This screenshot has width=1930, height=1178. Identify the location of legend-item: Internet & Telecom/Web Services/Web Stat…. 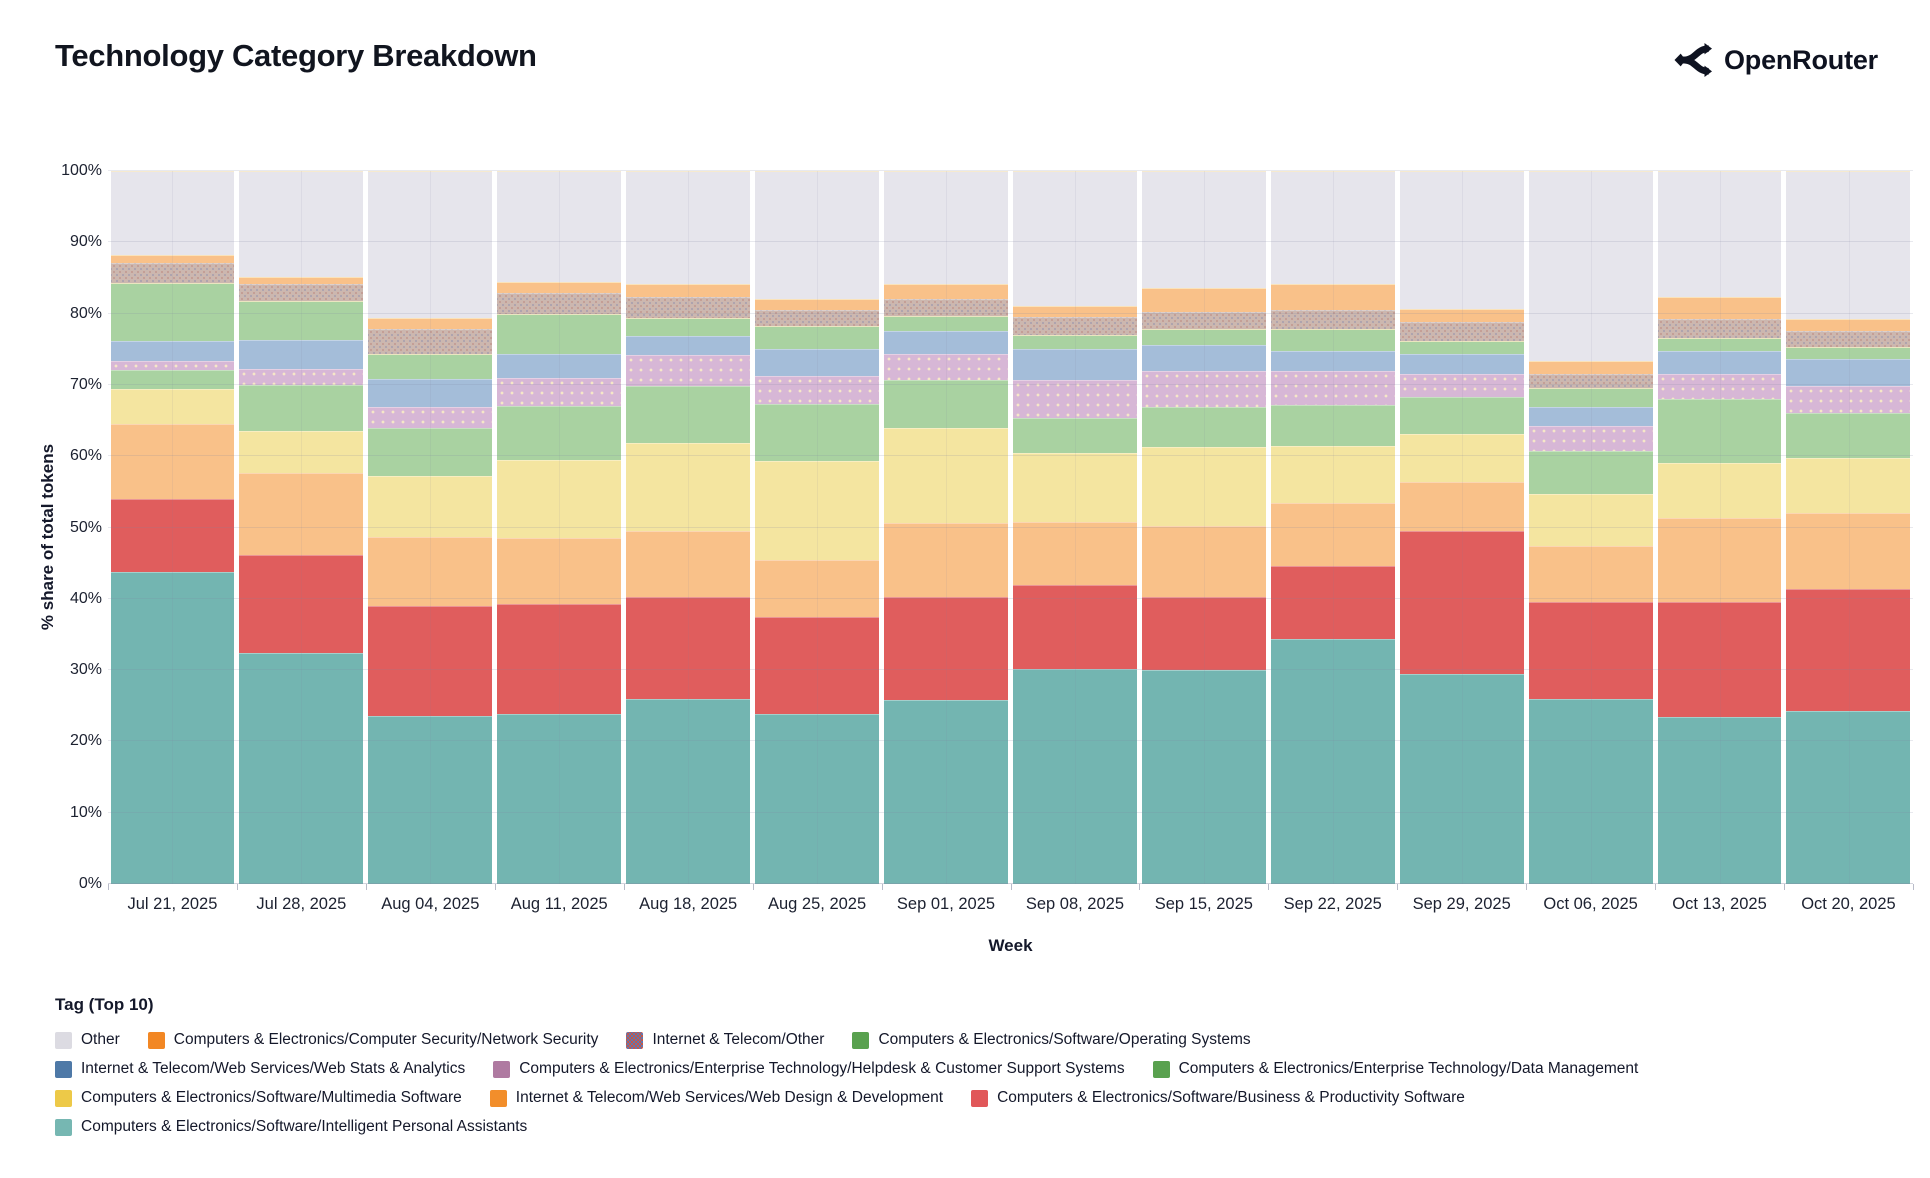
(260, 1069).